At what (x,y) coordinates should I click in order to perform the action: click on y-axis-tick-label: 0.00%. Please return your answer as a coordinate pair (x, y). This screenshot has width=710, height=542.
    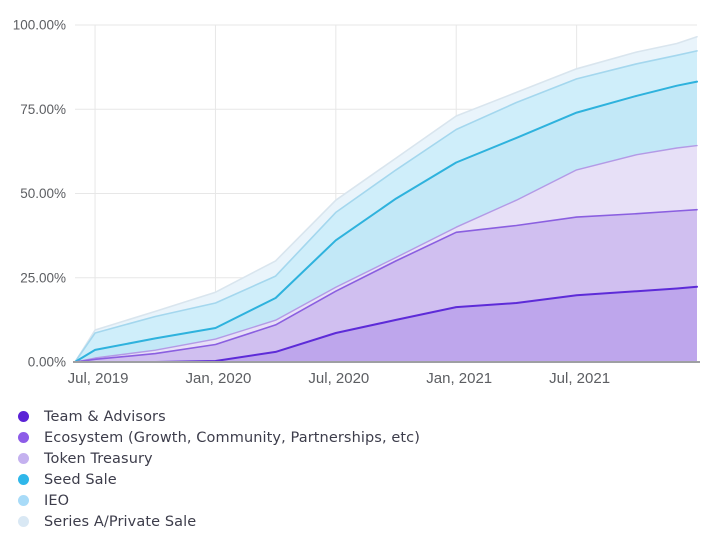
    Looking at the image, I should click on (47, 362).